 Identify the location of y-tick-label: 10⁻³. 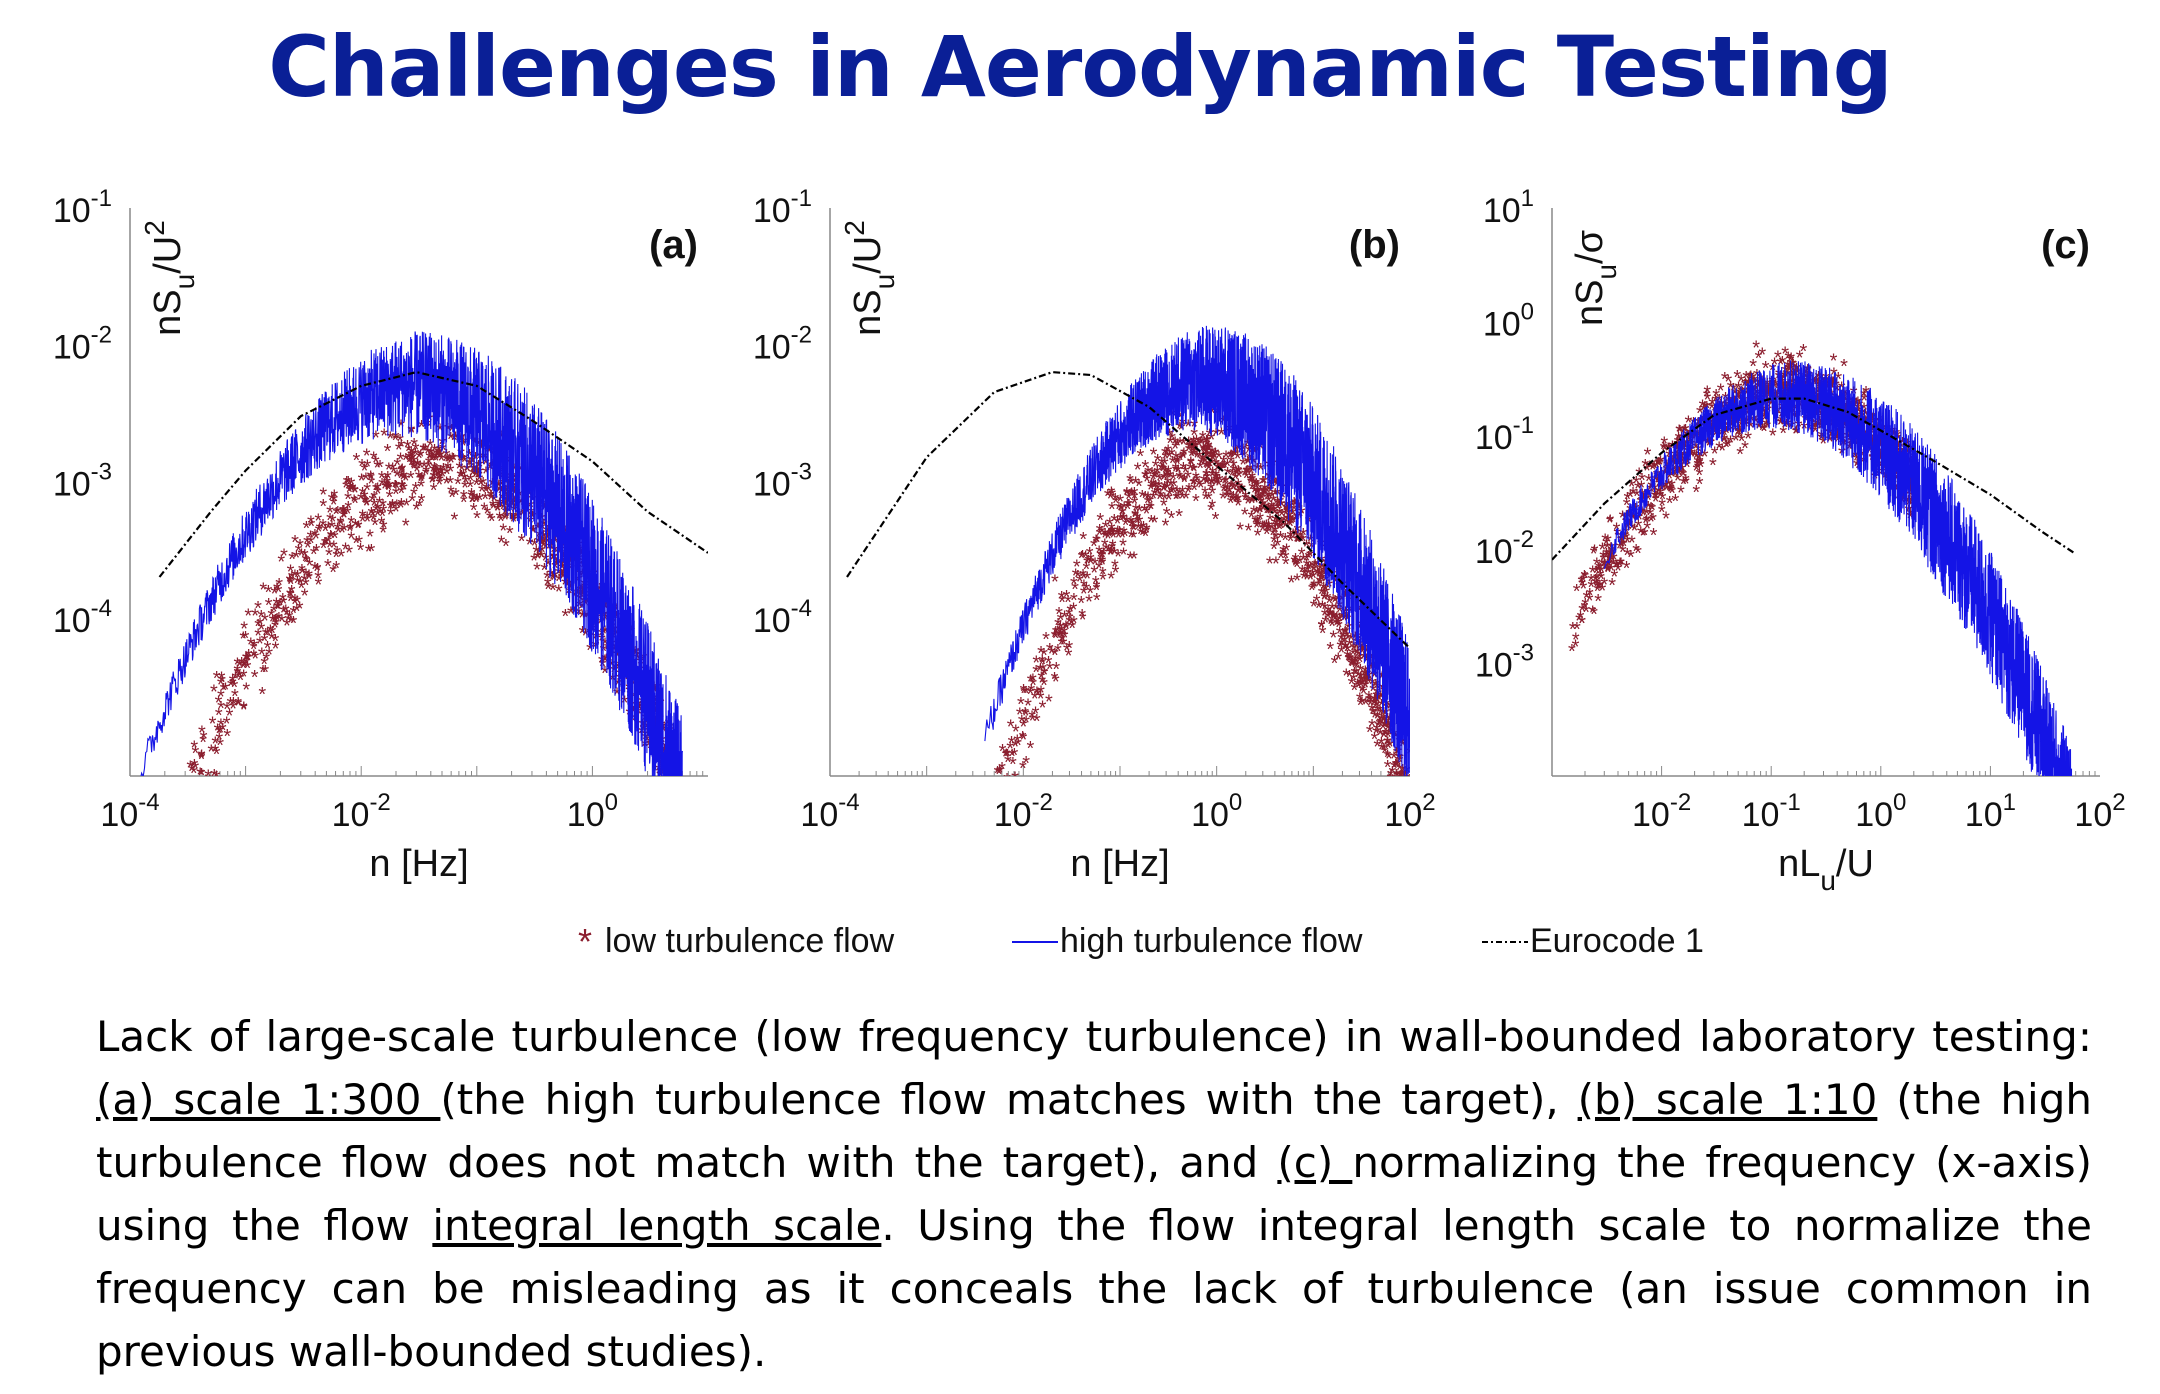
(1504, 661).